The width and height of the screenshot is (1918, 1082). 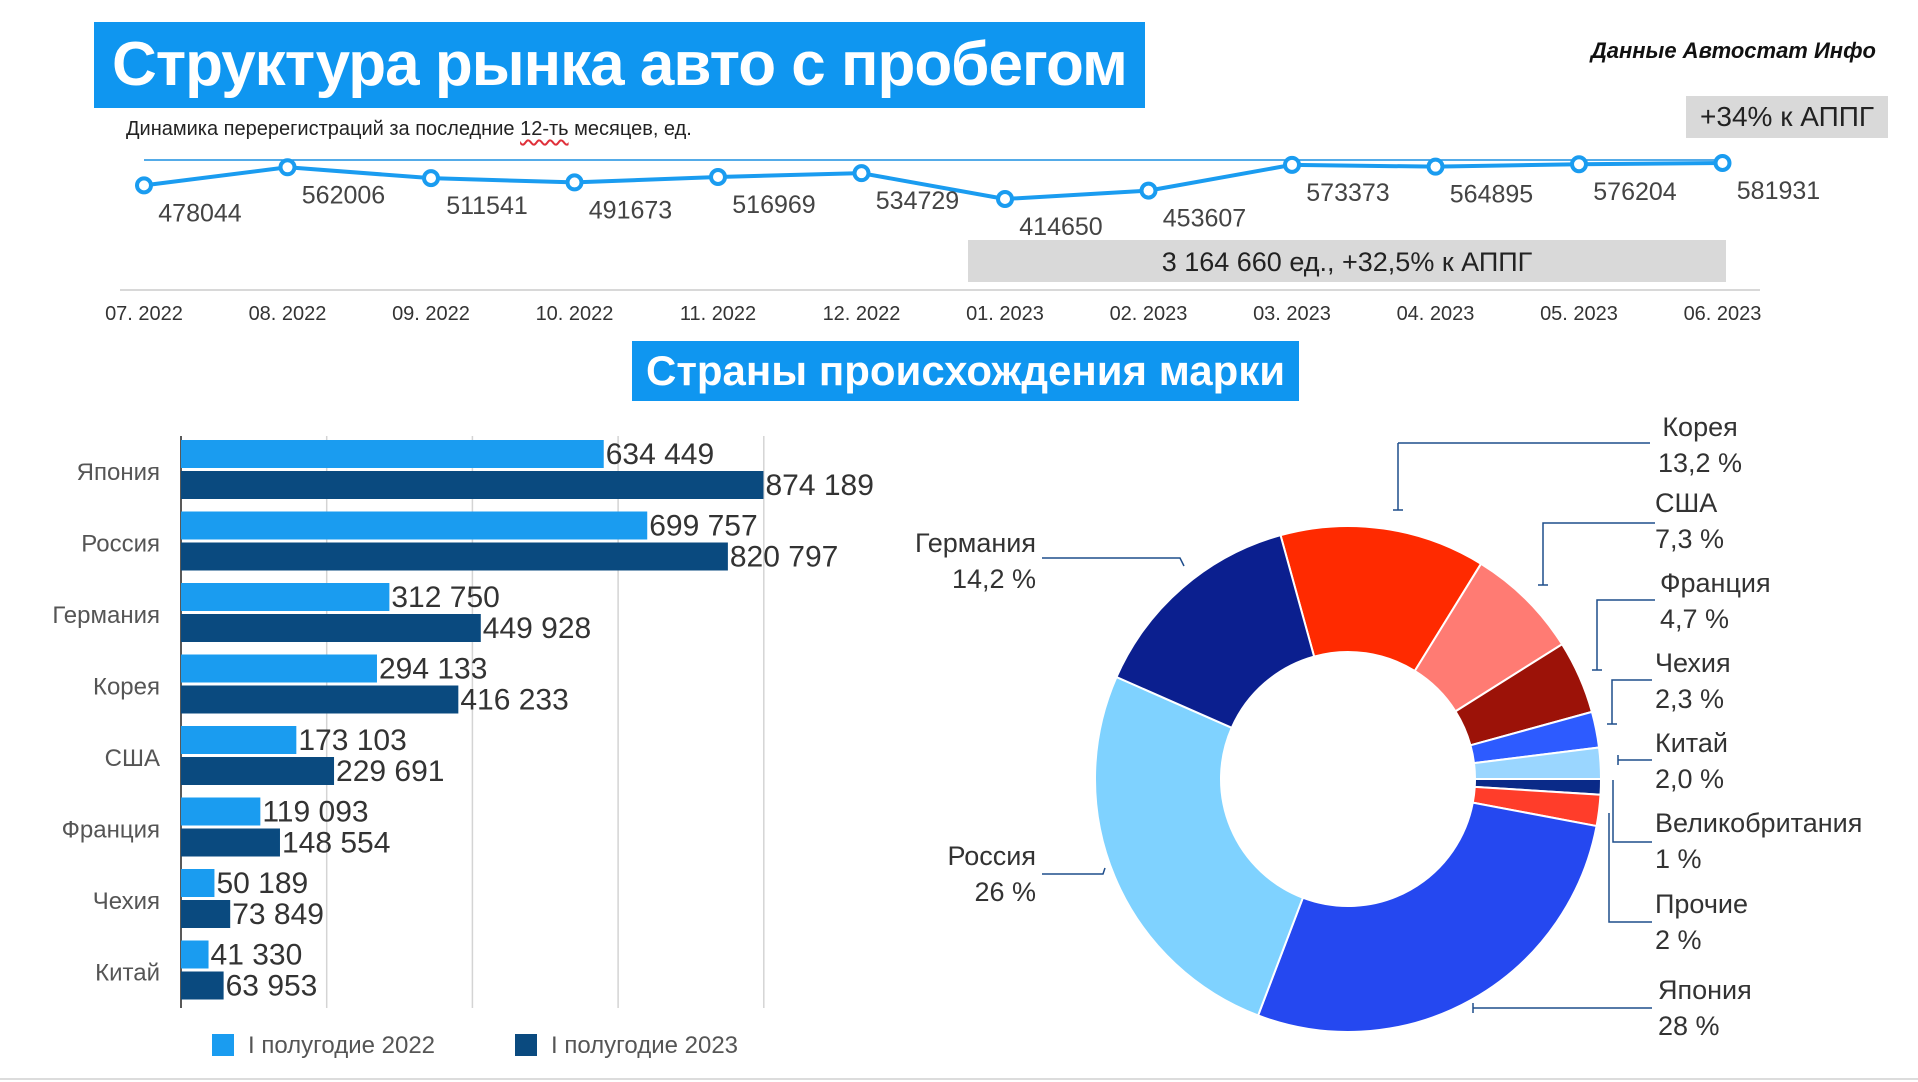 I want to click on line-value-label-03. 2023: 573373, so click(x=1347, y=193).